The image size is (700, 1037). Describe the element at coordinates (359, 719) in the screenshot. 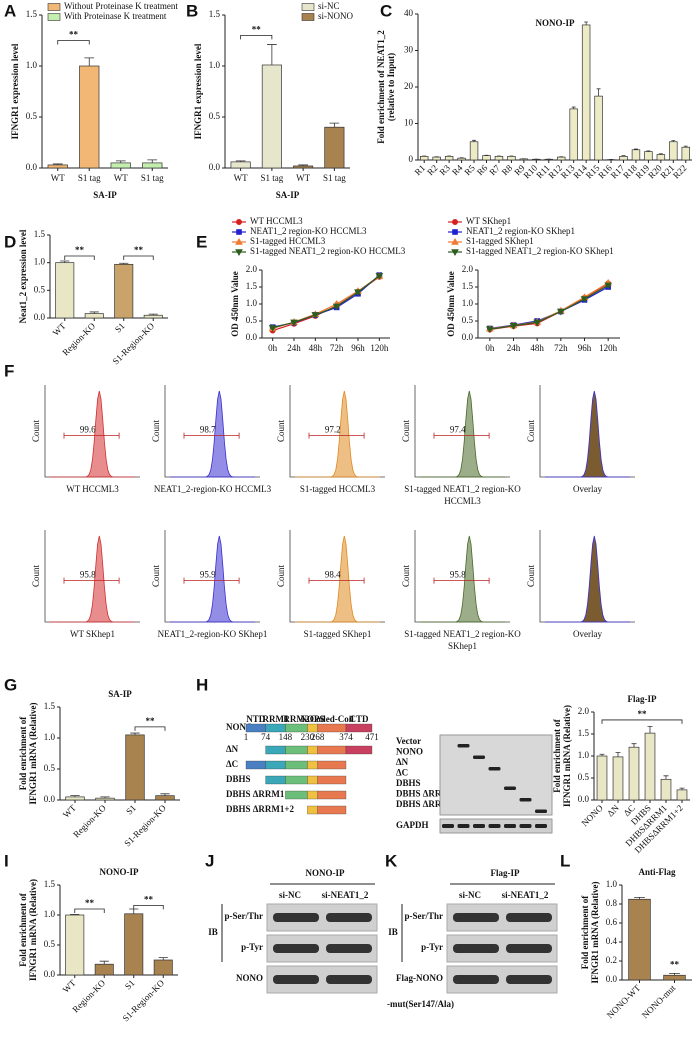

I see `domain-name: CTD` at that location.